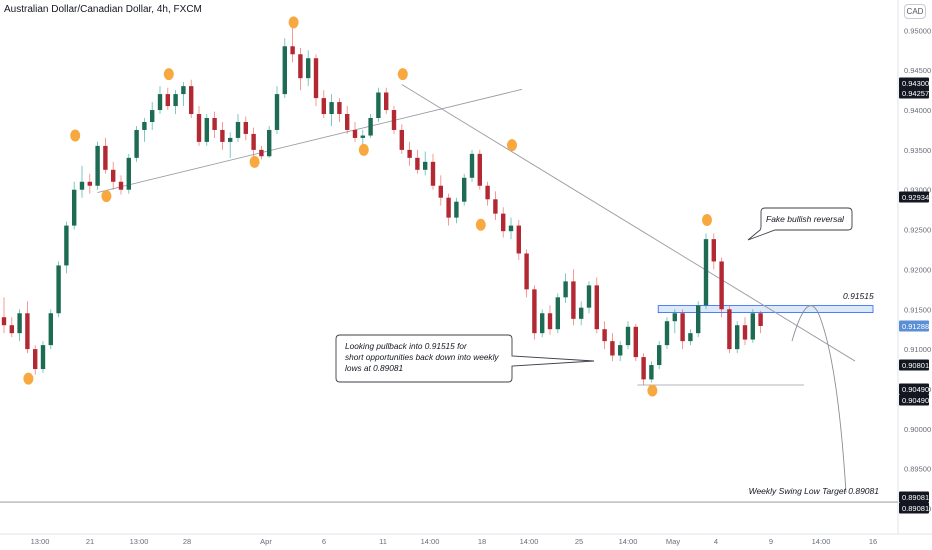 This screenshot has height=550, width=932. I want to click on y-tick-label: 0.94000, so click(917, 110).